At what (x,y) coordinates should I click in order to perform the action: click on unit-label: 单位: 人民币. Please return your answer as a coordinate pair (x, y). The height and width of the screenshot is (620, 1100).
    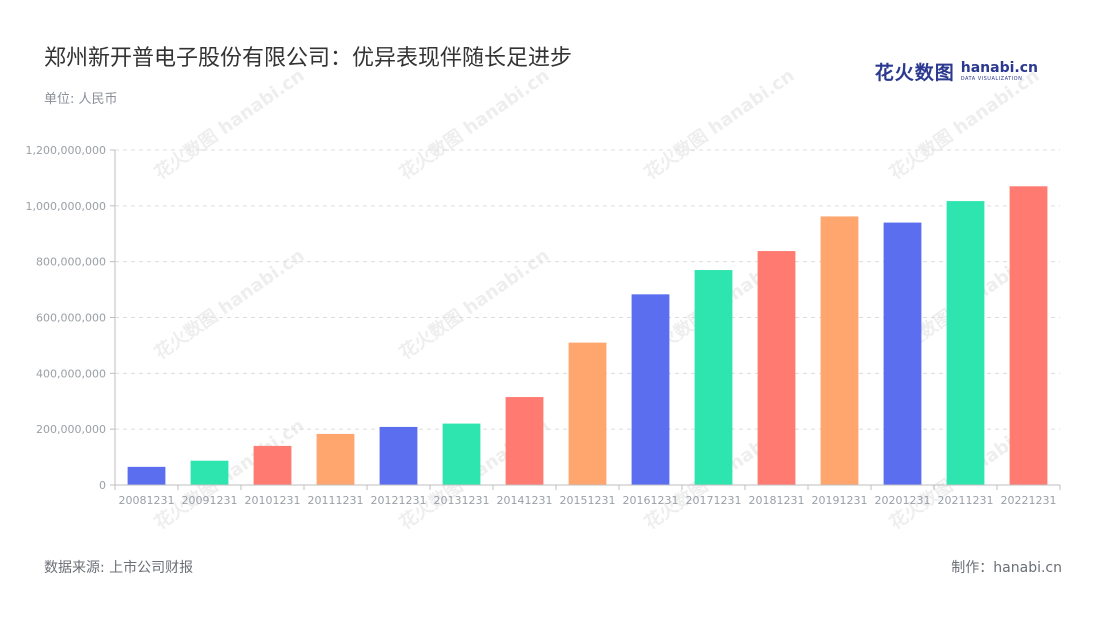
    Looking at the image, I should click on (81, 99).